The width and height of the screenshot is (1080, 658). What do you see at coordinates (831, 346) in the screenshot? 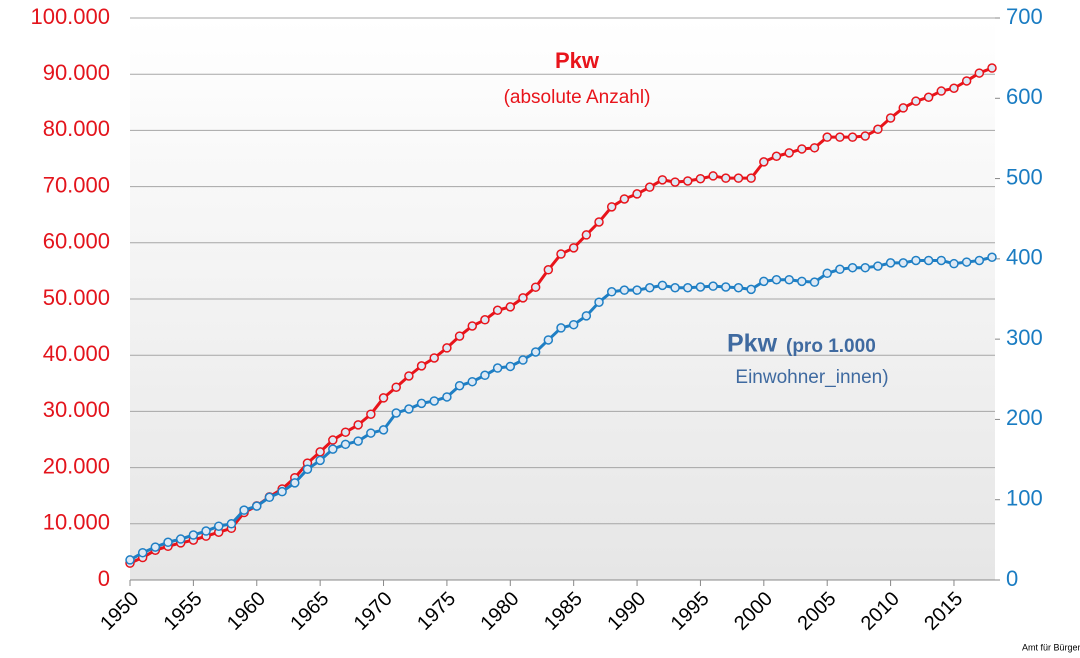
I see `annotation: (pro 1.000` at bounding box center [831, 346].